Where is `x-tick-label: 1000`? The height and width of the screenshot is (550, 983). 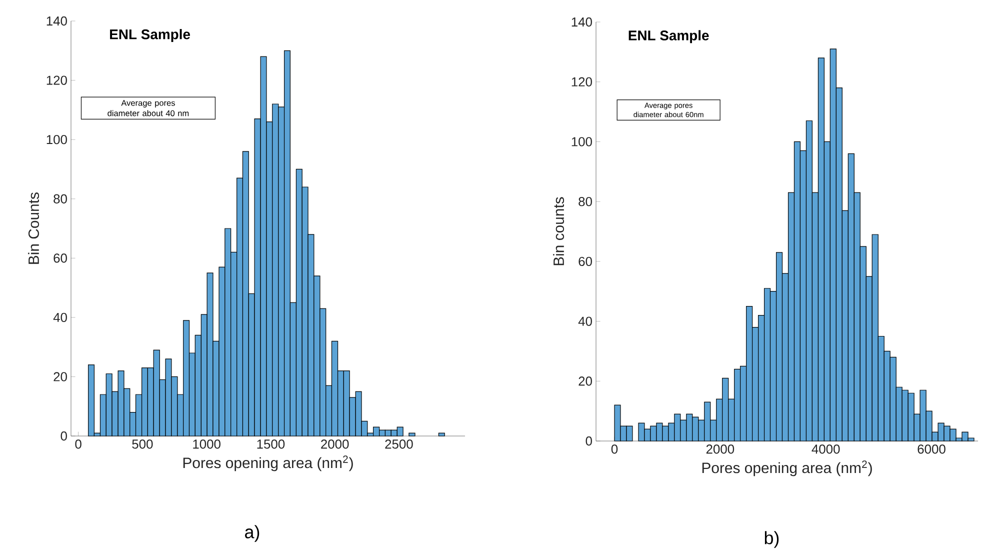 x-tick-label: 1000 is located at coordinates (206, 444).